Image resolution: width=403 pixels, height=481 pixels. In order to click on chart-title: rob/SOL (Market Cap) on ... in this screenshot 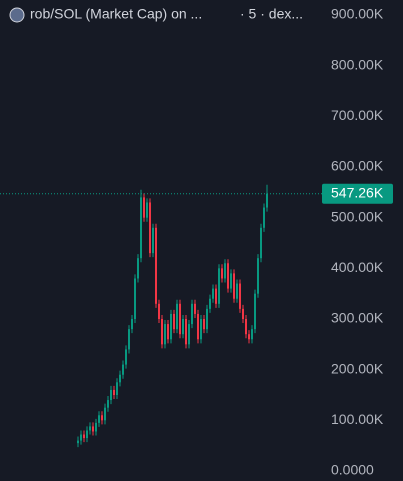, I will do `click(116, 14)`.